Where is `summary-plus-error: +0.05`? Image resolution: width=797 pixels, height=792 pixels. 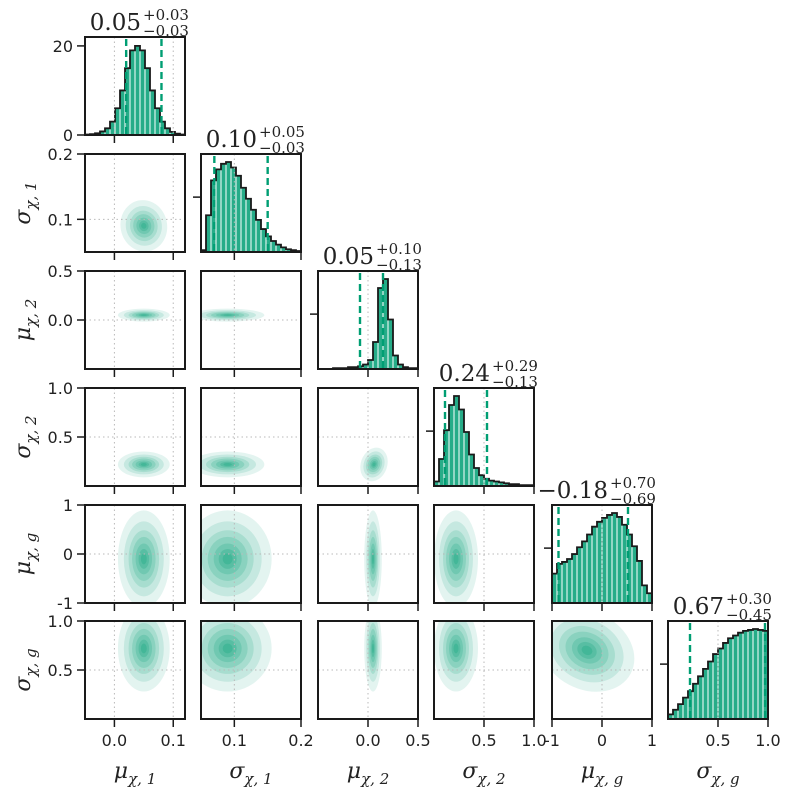
summary-plus-error: +0.05 is located at coordinates (282, 132).